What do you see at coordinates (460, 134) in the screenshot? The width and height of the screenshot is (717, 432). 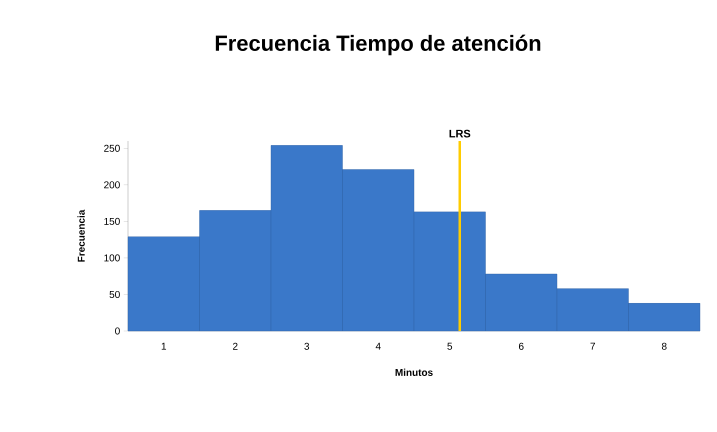 I see `ref-line-label: LRS` at bounding box center [460, 134].